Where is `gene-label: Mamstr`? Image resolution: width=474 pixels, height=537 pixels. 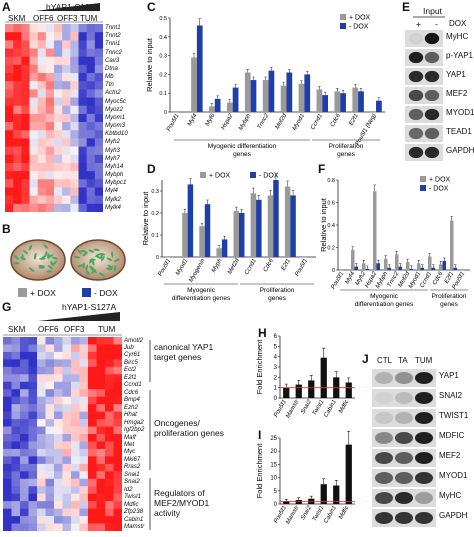 gene-label: Mamstr is located at coordinates (134, 527).